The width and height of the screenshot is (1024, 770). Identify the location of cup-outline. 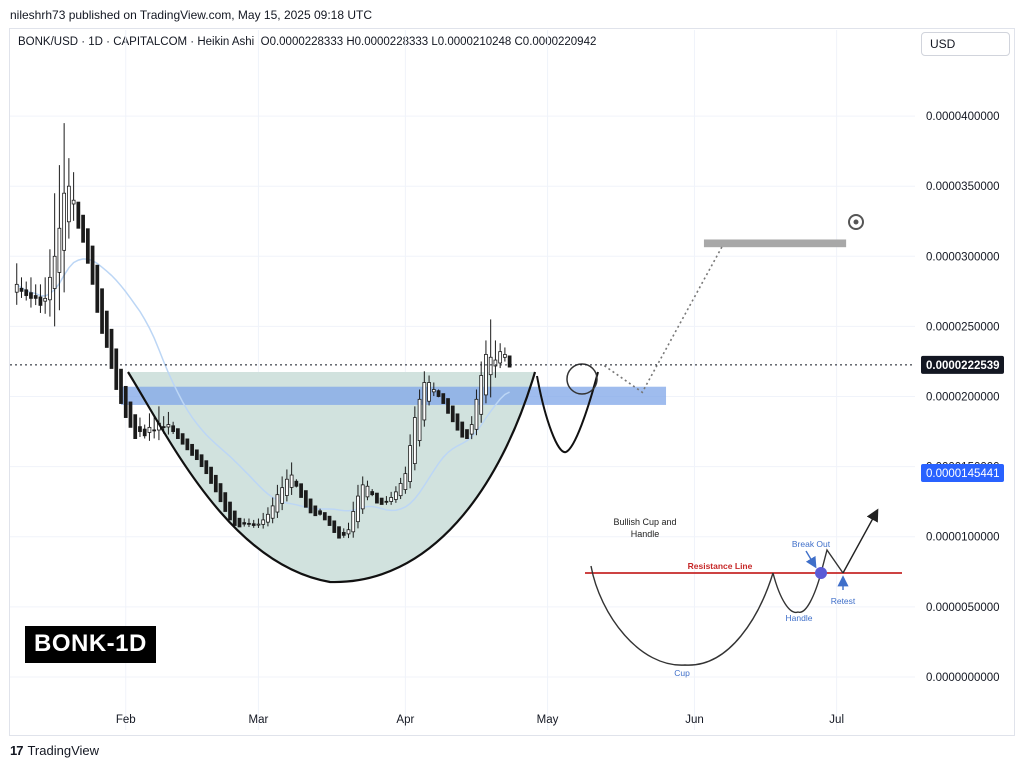
(363, 473).